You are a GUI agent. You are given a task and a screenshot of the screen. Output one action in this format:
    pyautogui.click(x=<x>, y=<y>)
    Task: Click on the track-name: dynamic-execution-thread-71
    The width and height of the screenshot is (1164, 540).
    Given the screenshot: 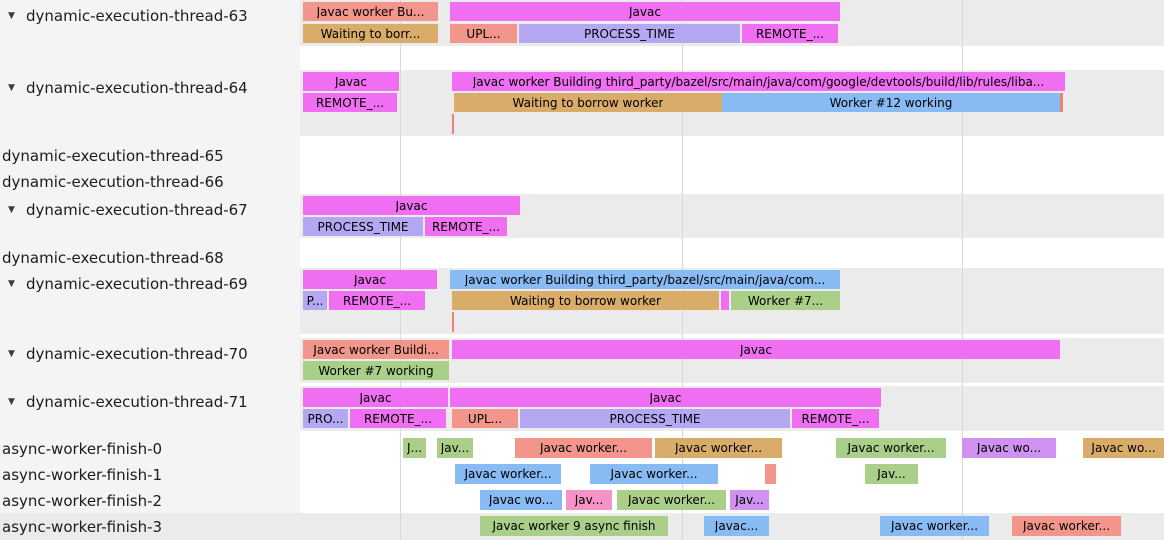 What is the action you would take?
    pyautogui.click(x=137, y=401)
    